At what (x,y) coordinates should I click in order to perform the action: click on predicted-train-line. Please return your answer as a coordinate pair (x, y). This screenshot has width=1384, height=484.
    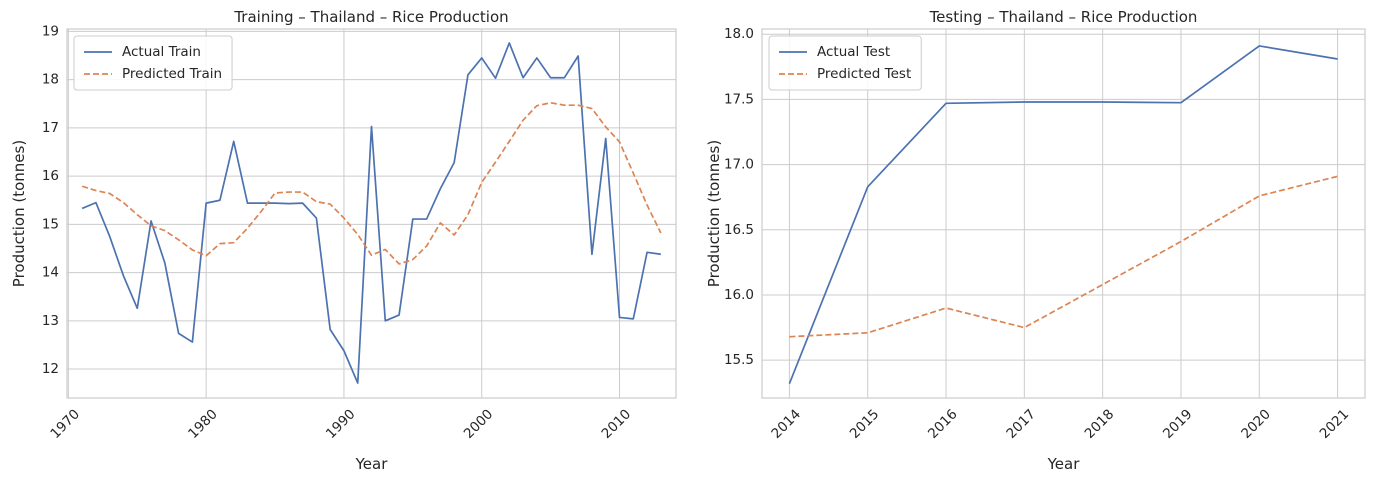
    Looking at the image, I should click on (371, 183).